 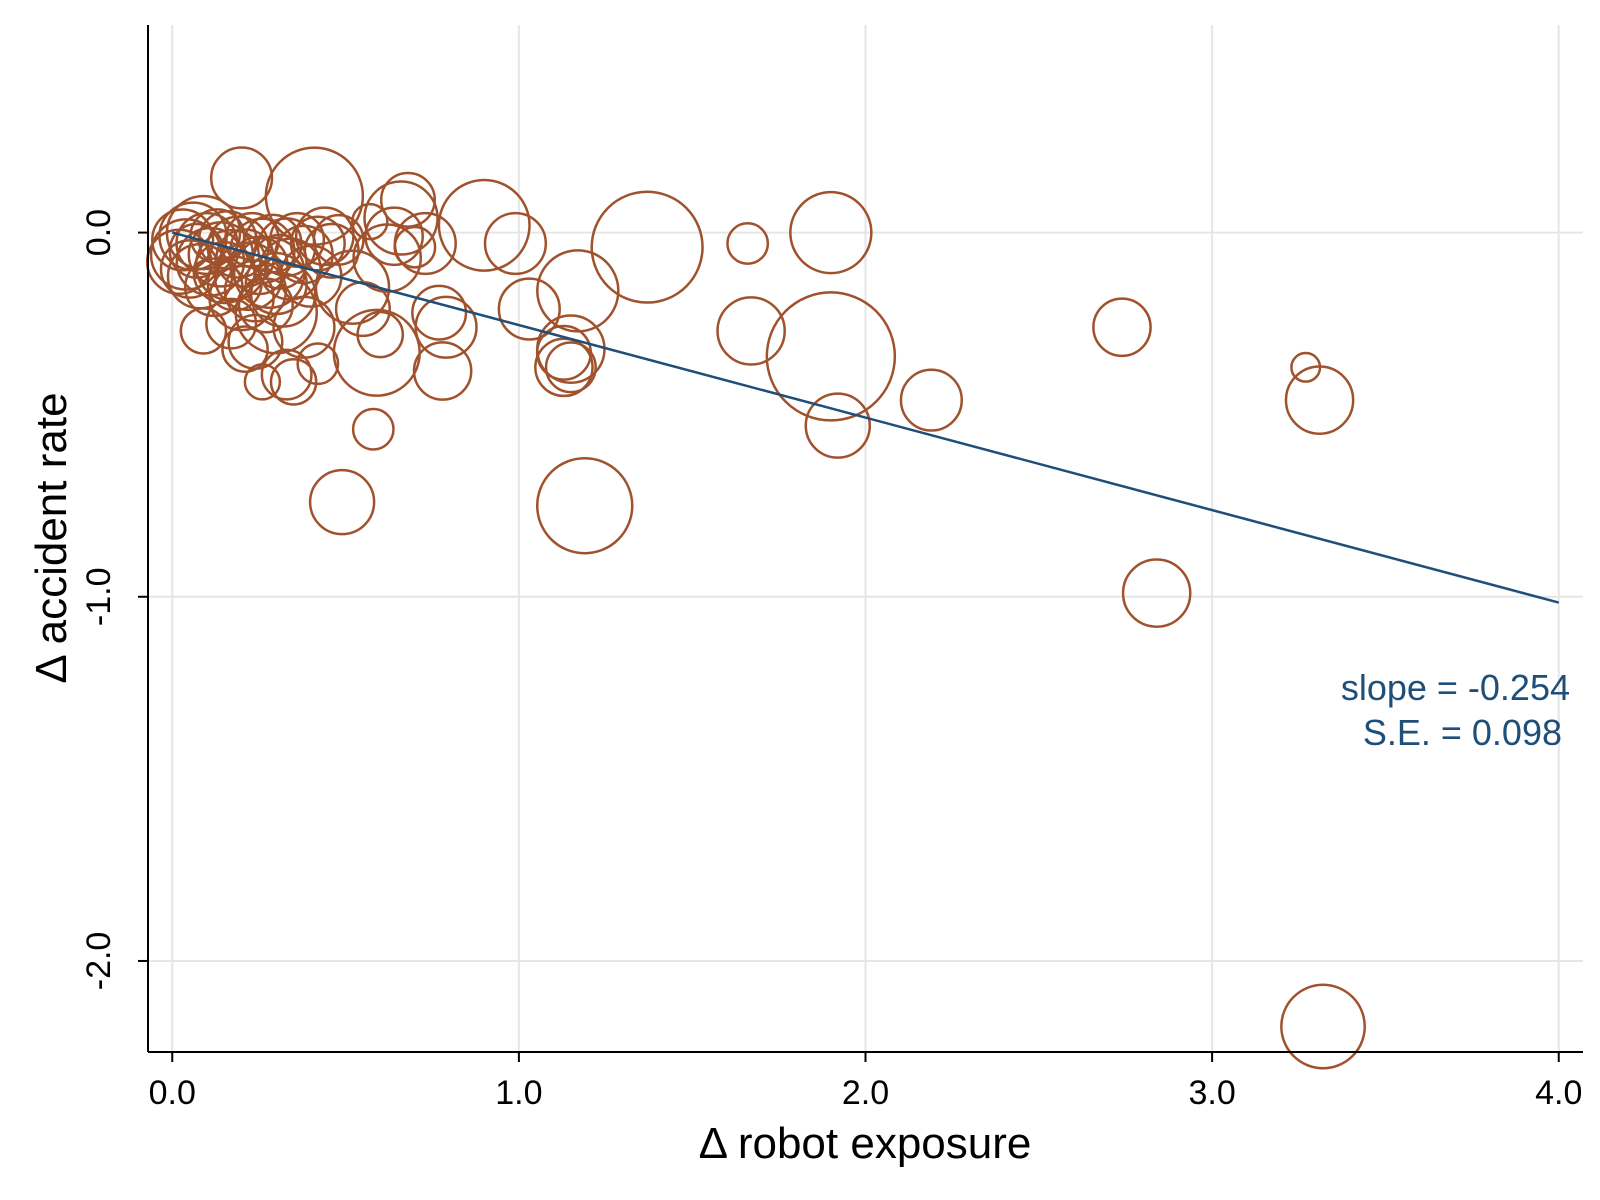 I want to click on x-tick-label: 2.0, so click(x=865, y=1093).